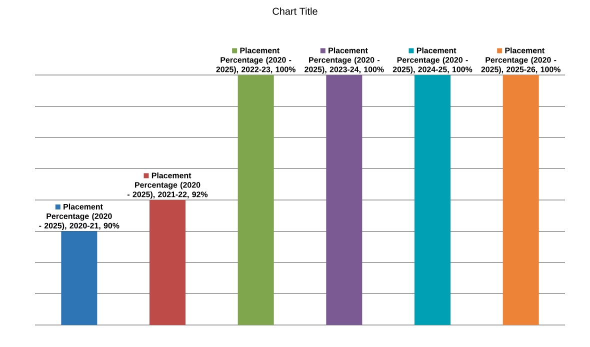  I want to click on chart-title: Chart Title, so click(295, 11).